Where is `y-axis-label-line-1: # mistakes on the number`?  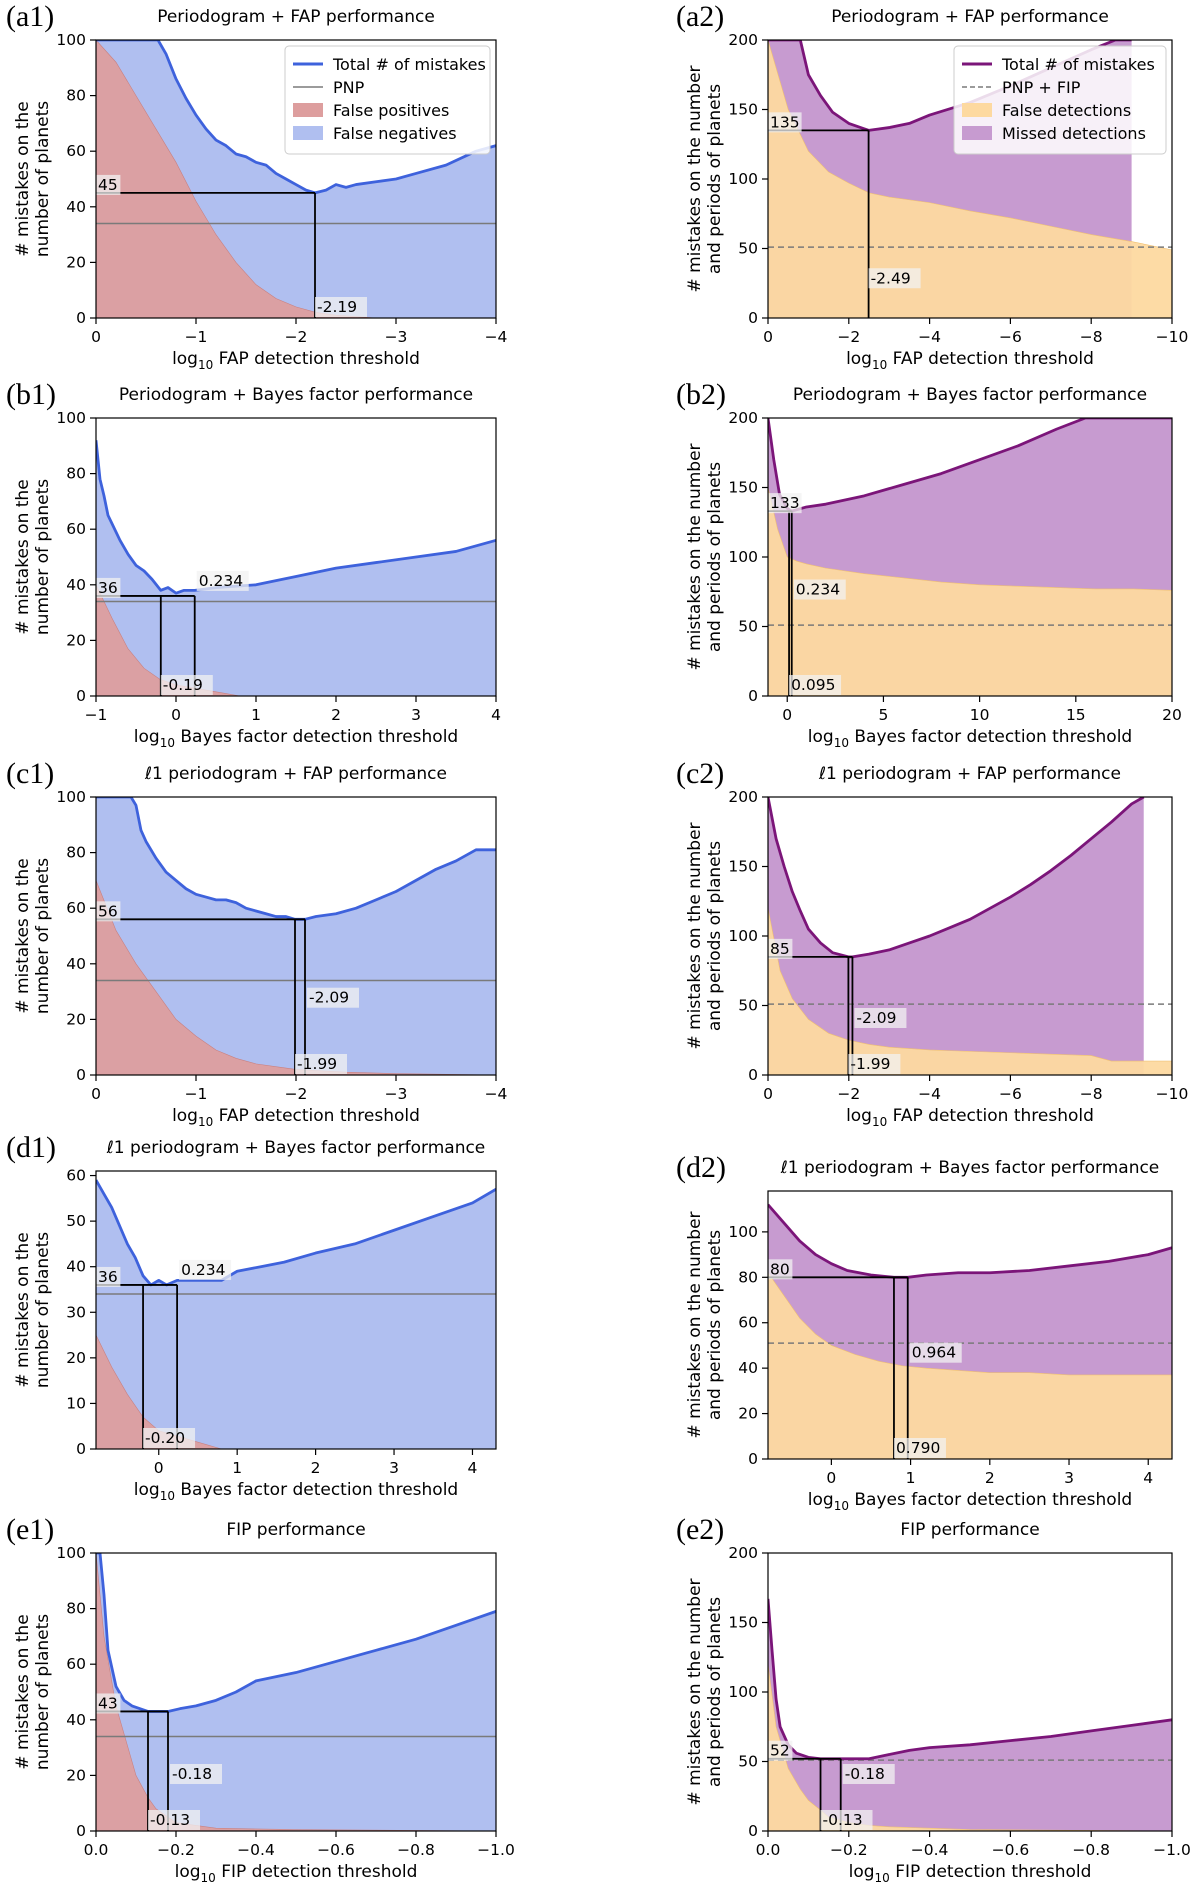
y-axis-label-line-1: # mistakes on the number is located at coordinates (695, 178).